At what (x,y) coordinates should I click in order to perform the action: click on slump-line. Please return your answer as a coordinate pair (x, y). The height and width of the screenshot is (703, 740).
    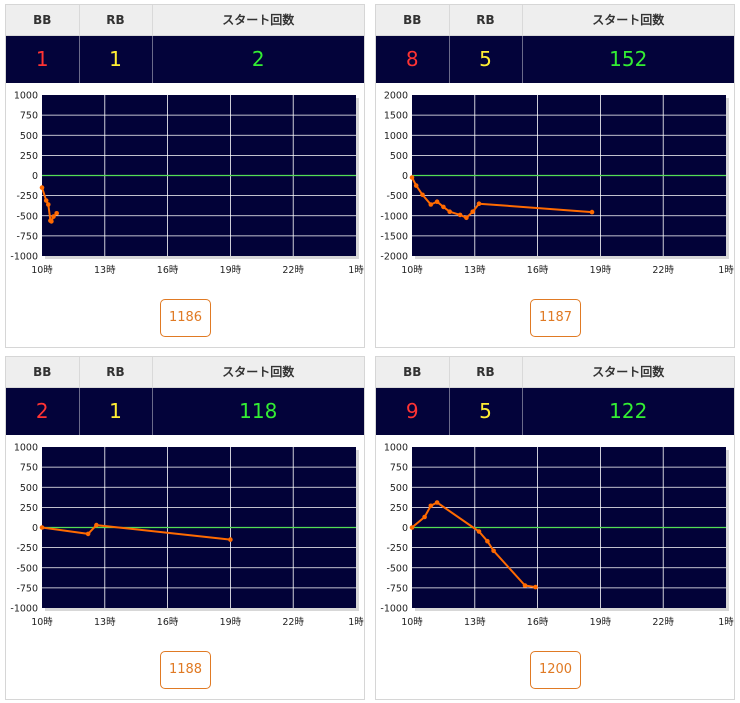
    Looking at the image, I should click on (136, 532).